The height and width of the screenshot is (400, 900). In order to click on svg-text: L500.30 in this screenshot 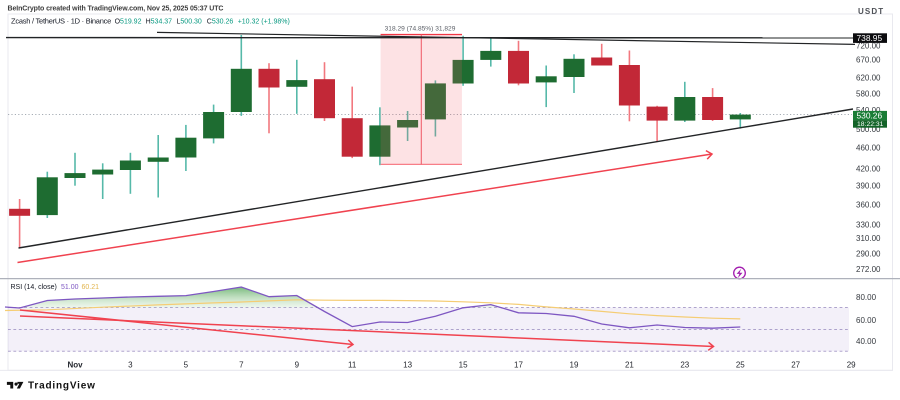, I will do `click(189, 21)`.